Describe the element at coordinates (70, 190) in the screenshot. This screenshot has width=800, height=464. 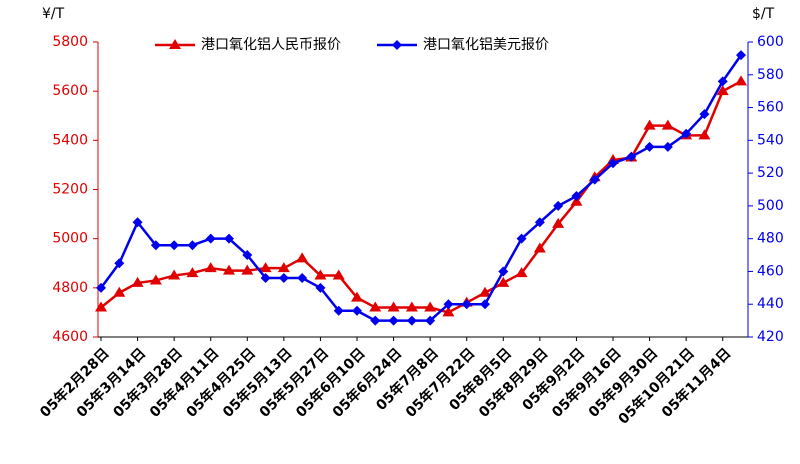
I see `y-tick-label: 5200` at that location.